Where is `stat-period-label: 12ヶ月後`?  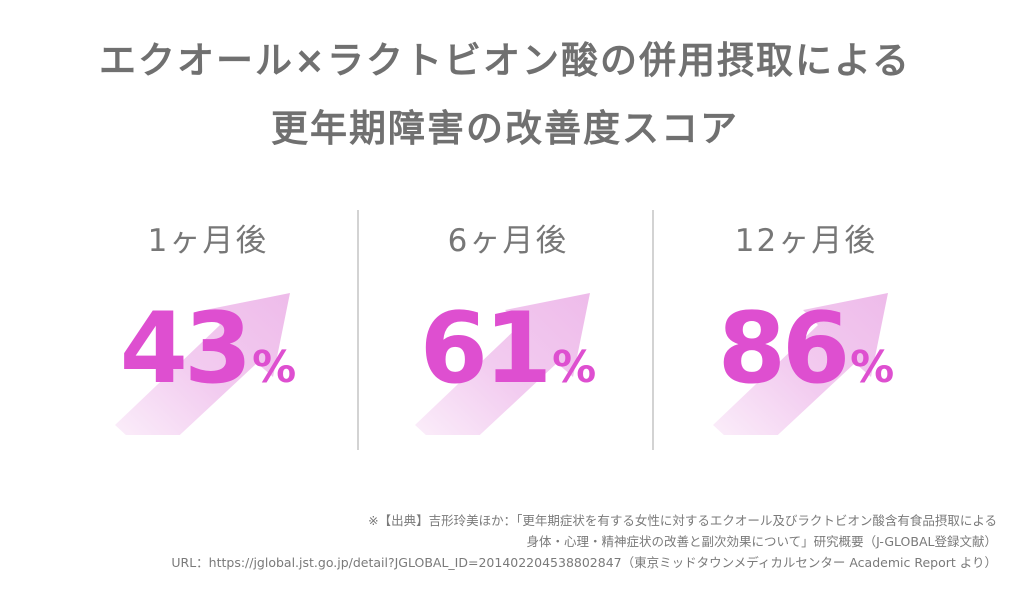
stat-period-label: 12ヶ月後 is located at coordinates (806, 241).